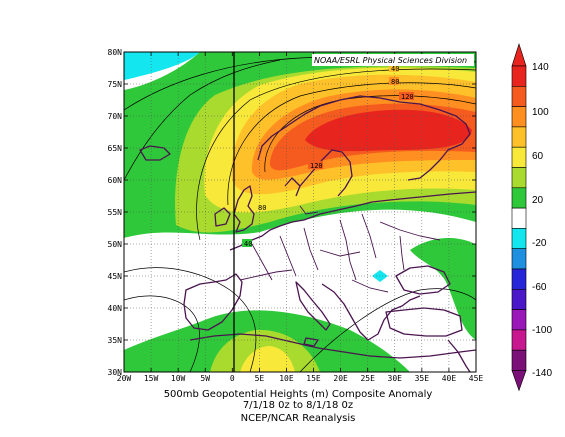 This screenshot has height=437, width=565. What do you see at coordinates (538, 156) in the screenshot?
I see `colorbar-label: 60` at bounding box center [538, 156].